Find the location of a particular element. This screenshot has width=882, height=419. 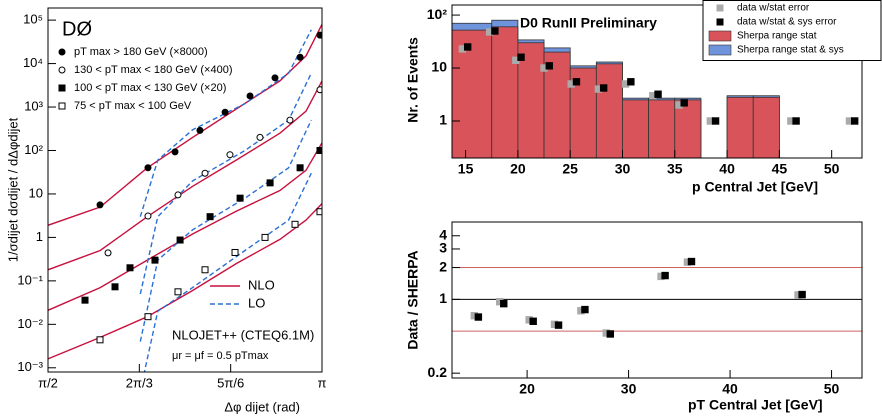

y-tick-label: 10⁻³ is located at coordinates (30, 366).